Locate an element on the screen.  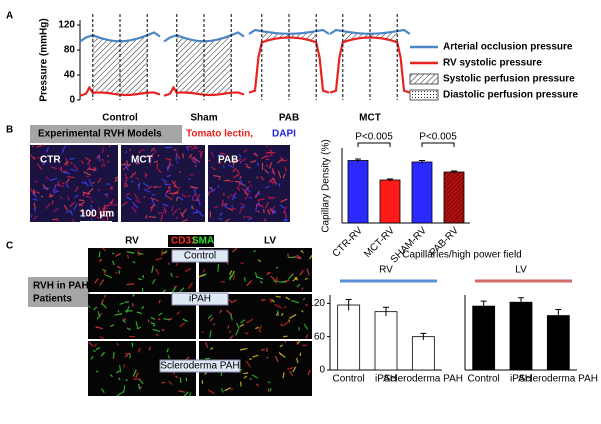
side-label: RVH in PAH is located at coordinates (61, 286).